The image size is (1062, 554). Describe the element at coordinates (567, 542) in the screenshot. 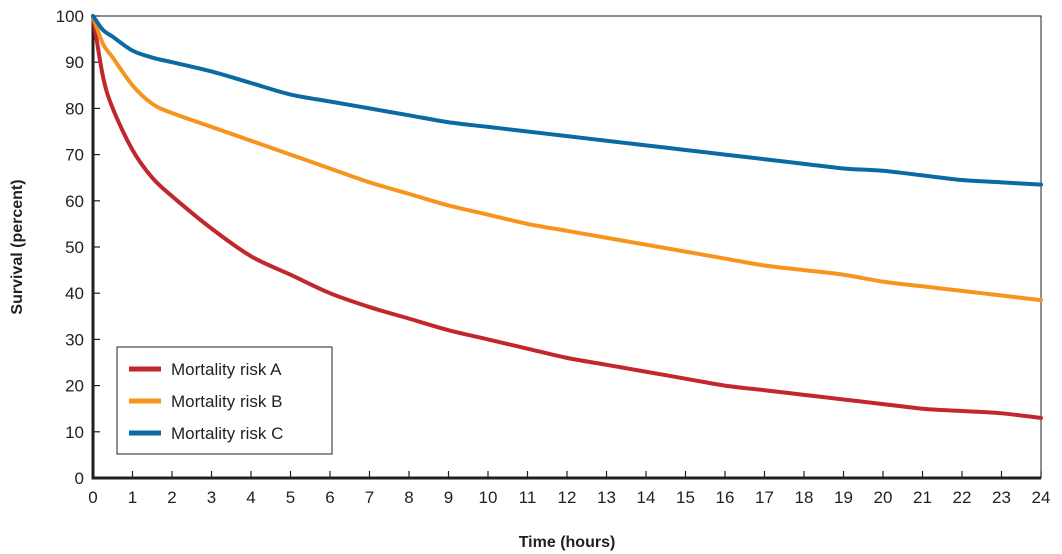

I see `x-axis-title: Time (hours)` at that location.